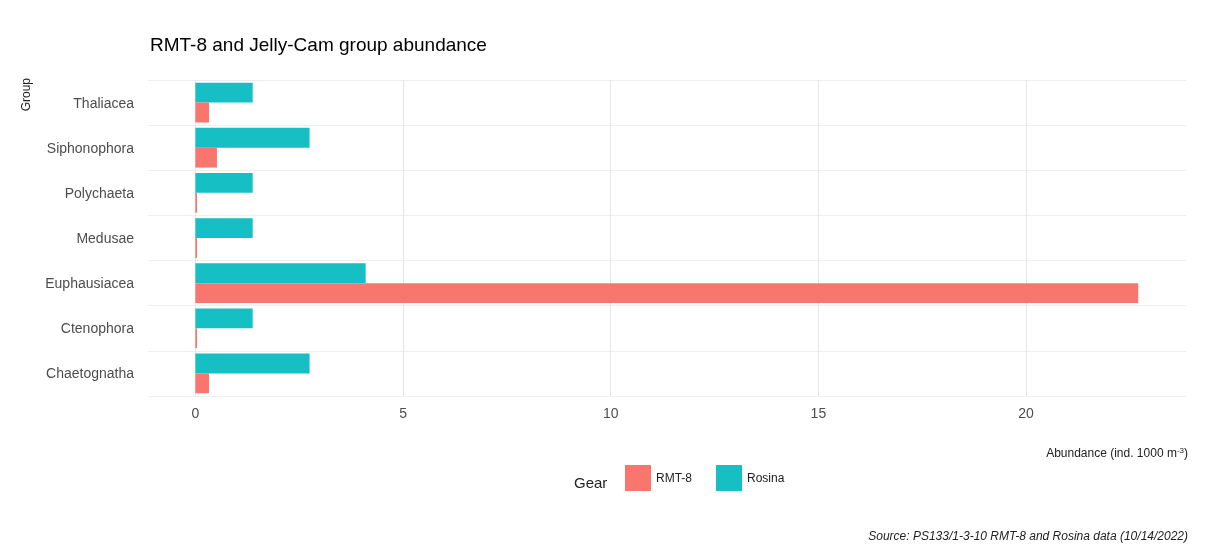 The width and height of the screenshot is (1212, 558). I want to click on chart-title: RMT-8 and Jelly-Cam group abundance, so click(318, 44).